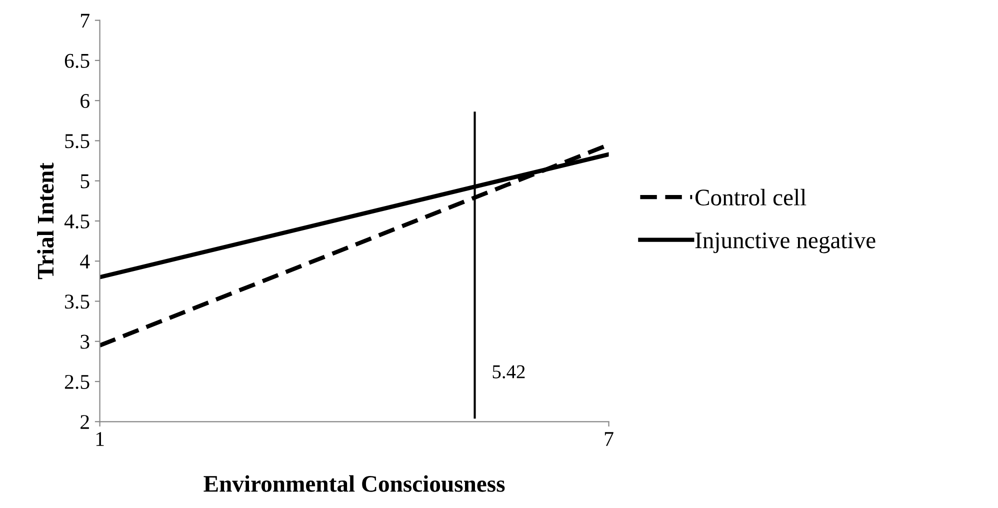 Image resolution: width=998 pixels, height=508 pixels. I want to click on y-axis-title: Trial Intent, so click(45, 221).